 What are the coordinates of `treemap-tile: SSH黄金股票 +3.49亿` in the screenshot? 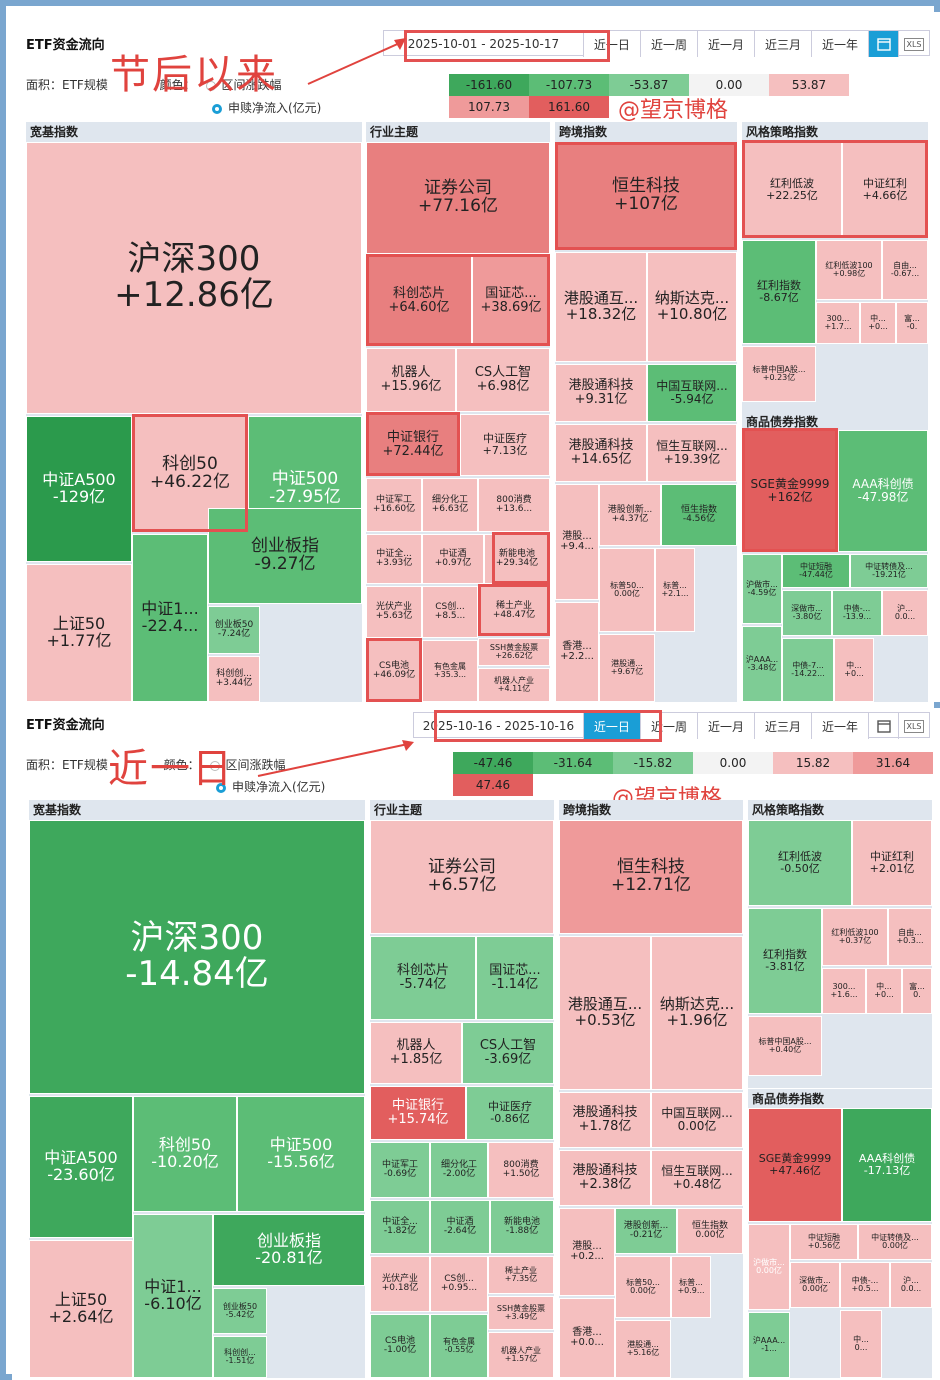 It's located at (521, 1313).